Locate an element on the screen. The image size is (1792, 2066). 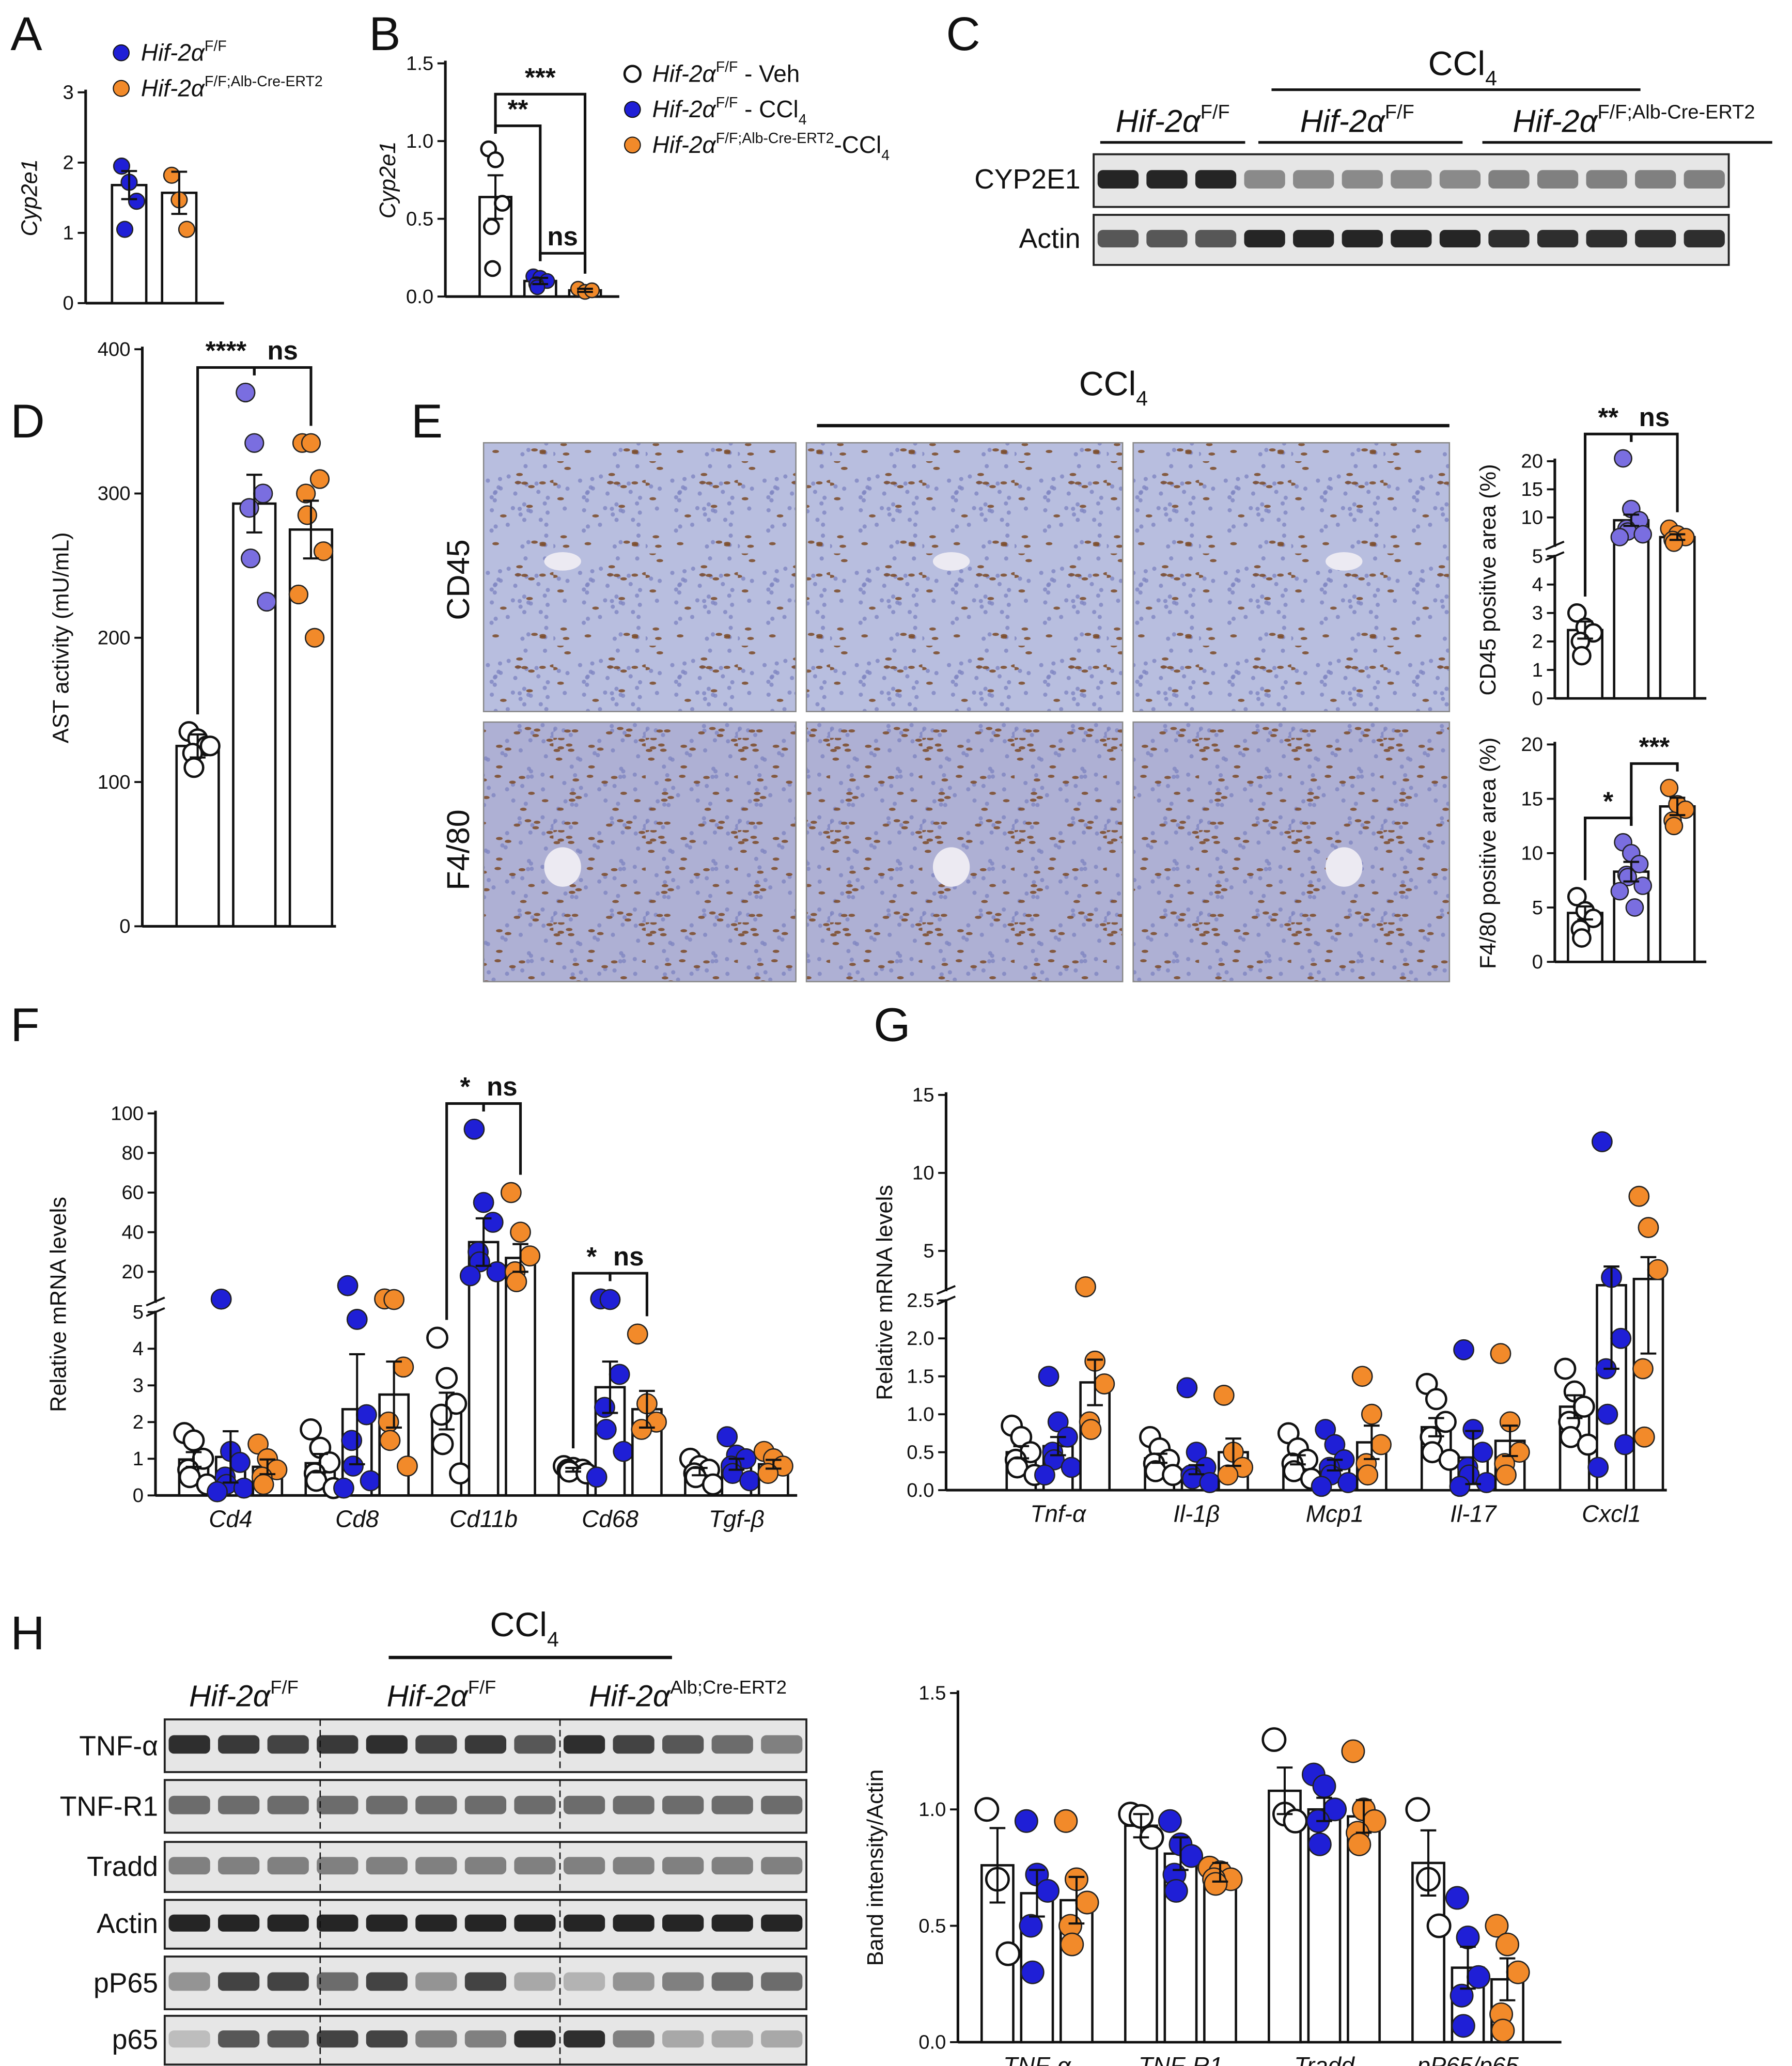
text-part: F/F;Alb-Cre-ERT2 is located at coordinates (1676, 112).